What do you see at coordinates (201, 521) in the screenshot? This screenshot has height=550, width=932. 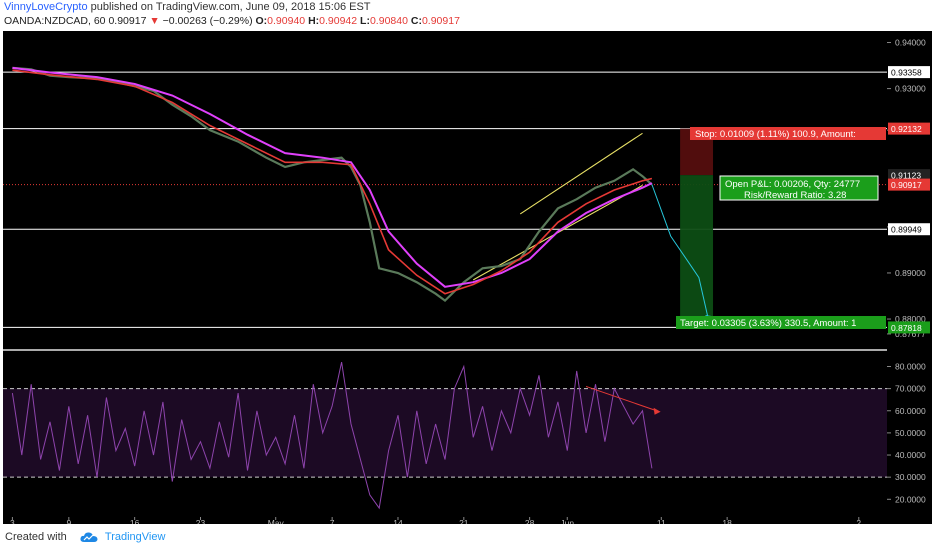 I see `time-tick-label: 23` at bounding box center [201, 521].